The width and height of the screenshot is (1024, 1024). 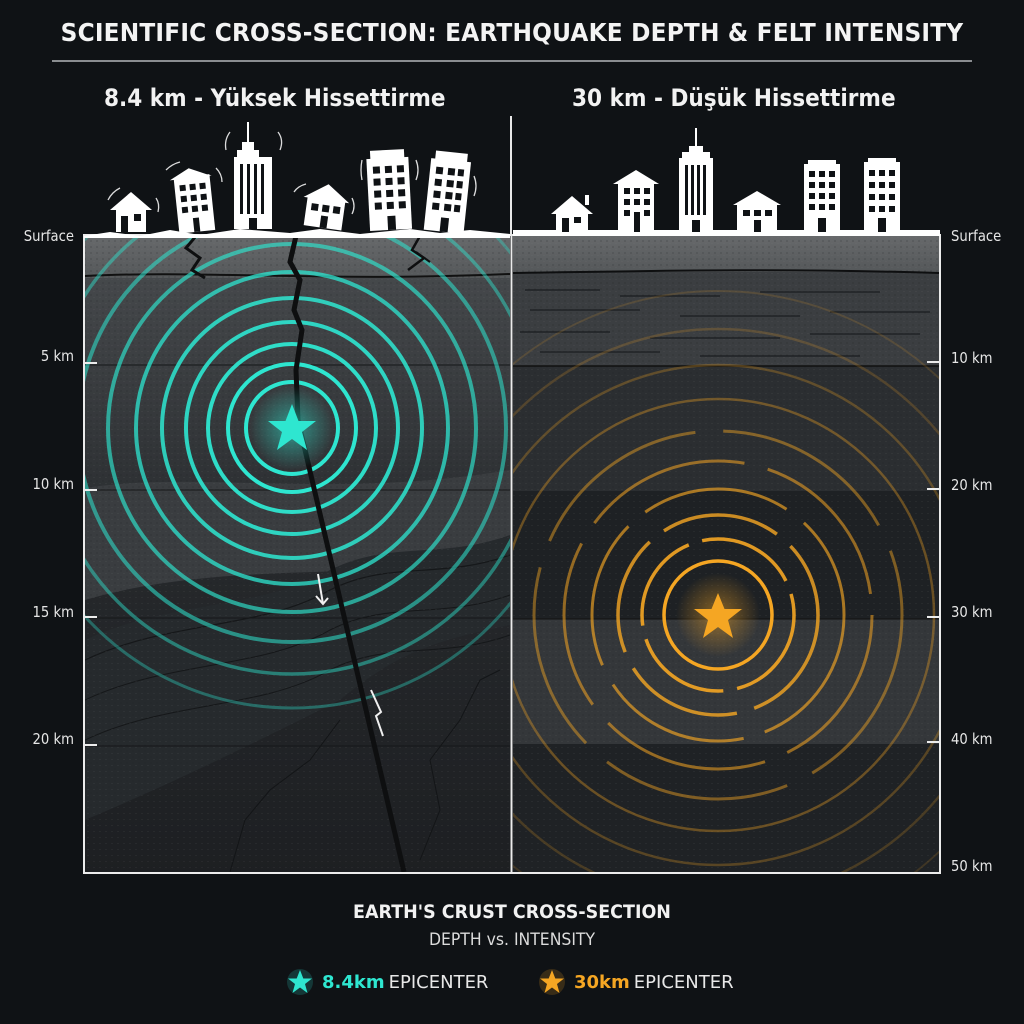 I want to click on depth-label-left-20km: 20 km, so click(x=53, y=739).